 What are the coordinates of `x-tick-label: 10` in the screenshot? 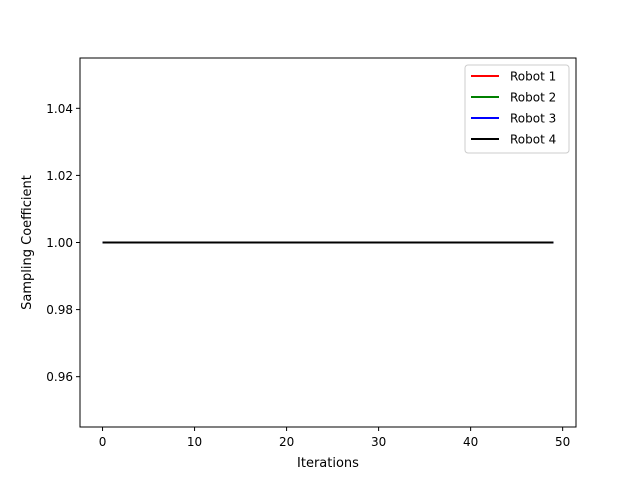 It's located at (194, 442).